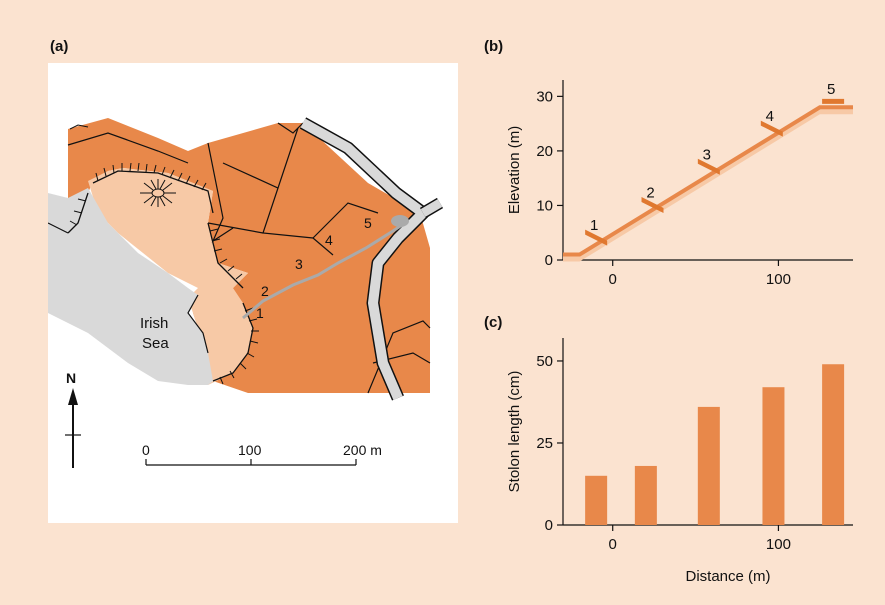  I want to click on elev-profile-band, so click(708, 184).